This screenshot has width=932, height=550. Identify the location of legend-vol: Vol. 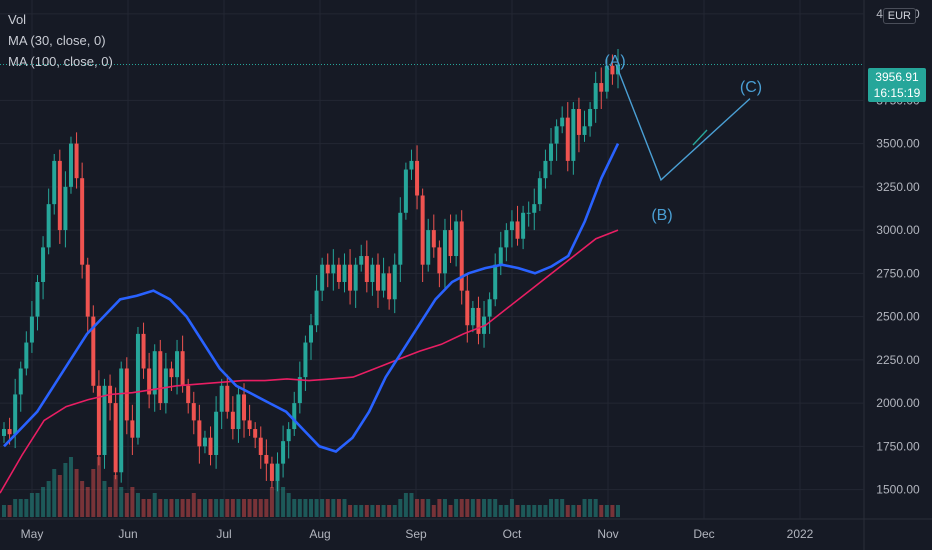
(17, 19).